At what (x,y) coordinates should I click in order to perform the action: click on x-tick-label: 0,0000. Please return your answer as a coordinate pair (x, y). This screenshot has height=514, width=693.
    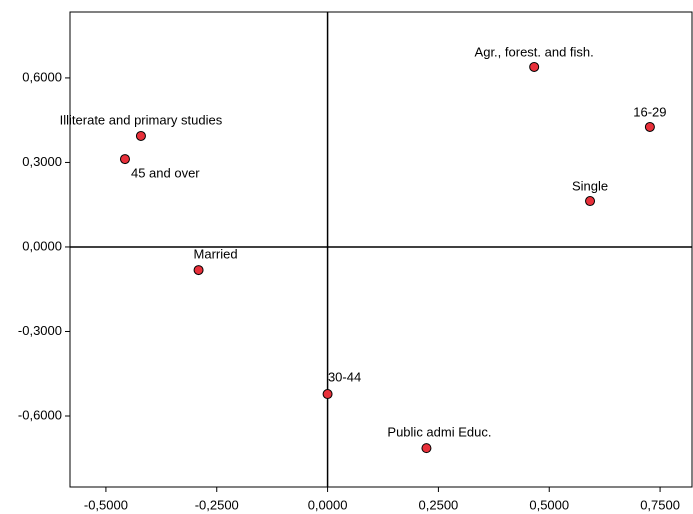
    Looking at the image, I should click on (328, 504).